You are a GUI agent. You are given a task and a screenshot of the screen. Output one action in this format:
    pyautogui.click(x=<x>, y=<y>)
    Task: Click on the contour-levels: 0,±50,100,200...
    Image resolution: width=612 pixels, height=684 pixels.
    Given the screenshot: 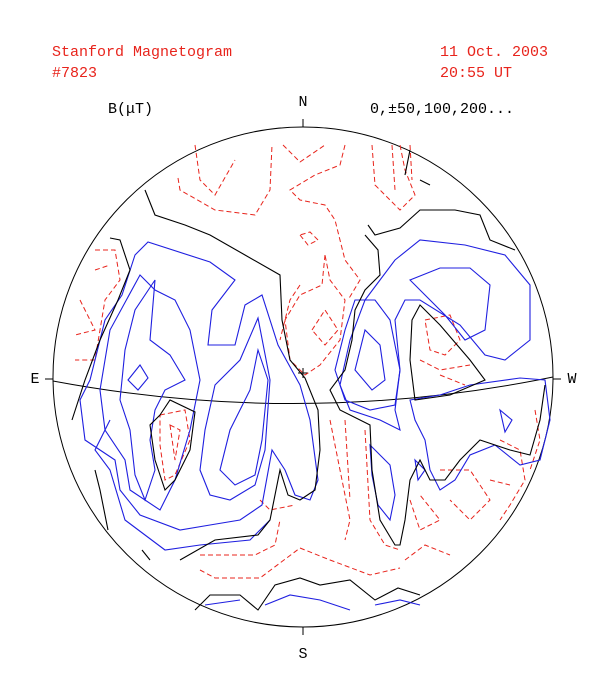 What is the action you would take?
    pyautogui.click(x=442, y=109)
    